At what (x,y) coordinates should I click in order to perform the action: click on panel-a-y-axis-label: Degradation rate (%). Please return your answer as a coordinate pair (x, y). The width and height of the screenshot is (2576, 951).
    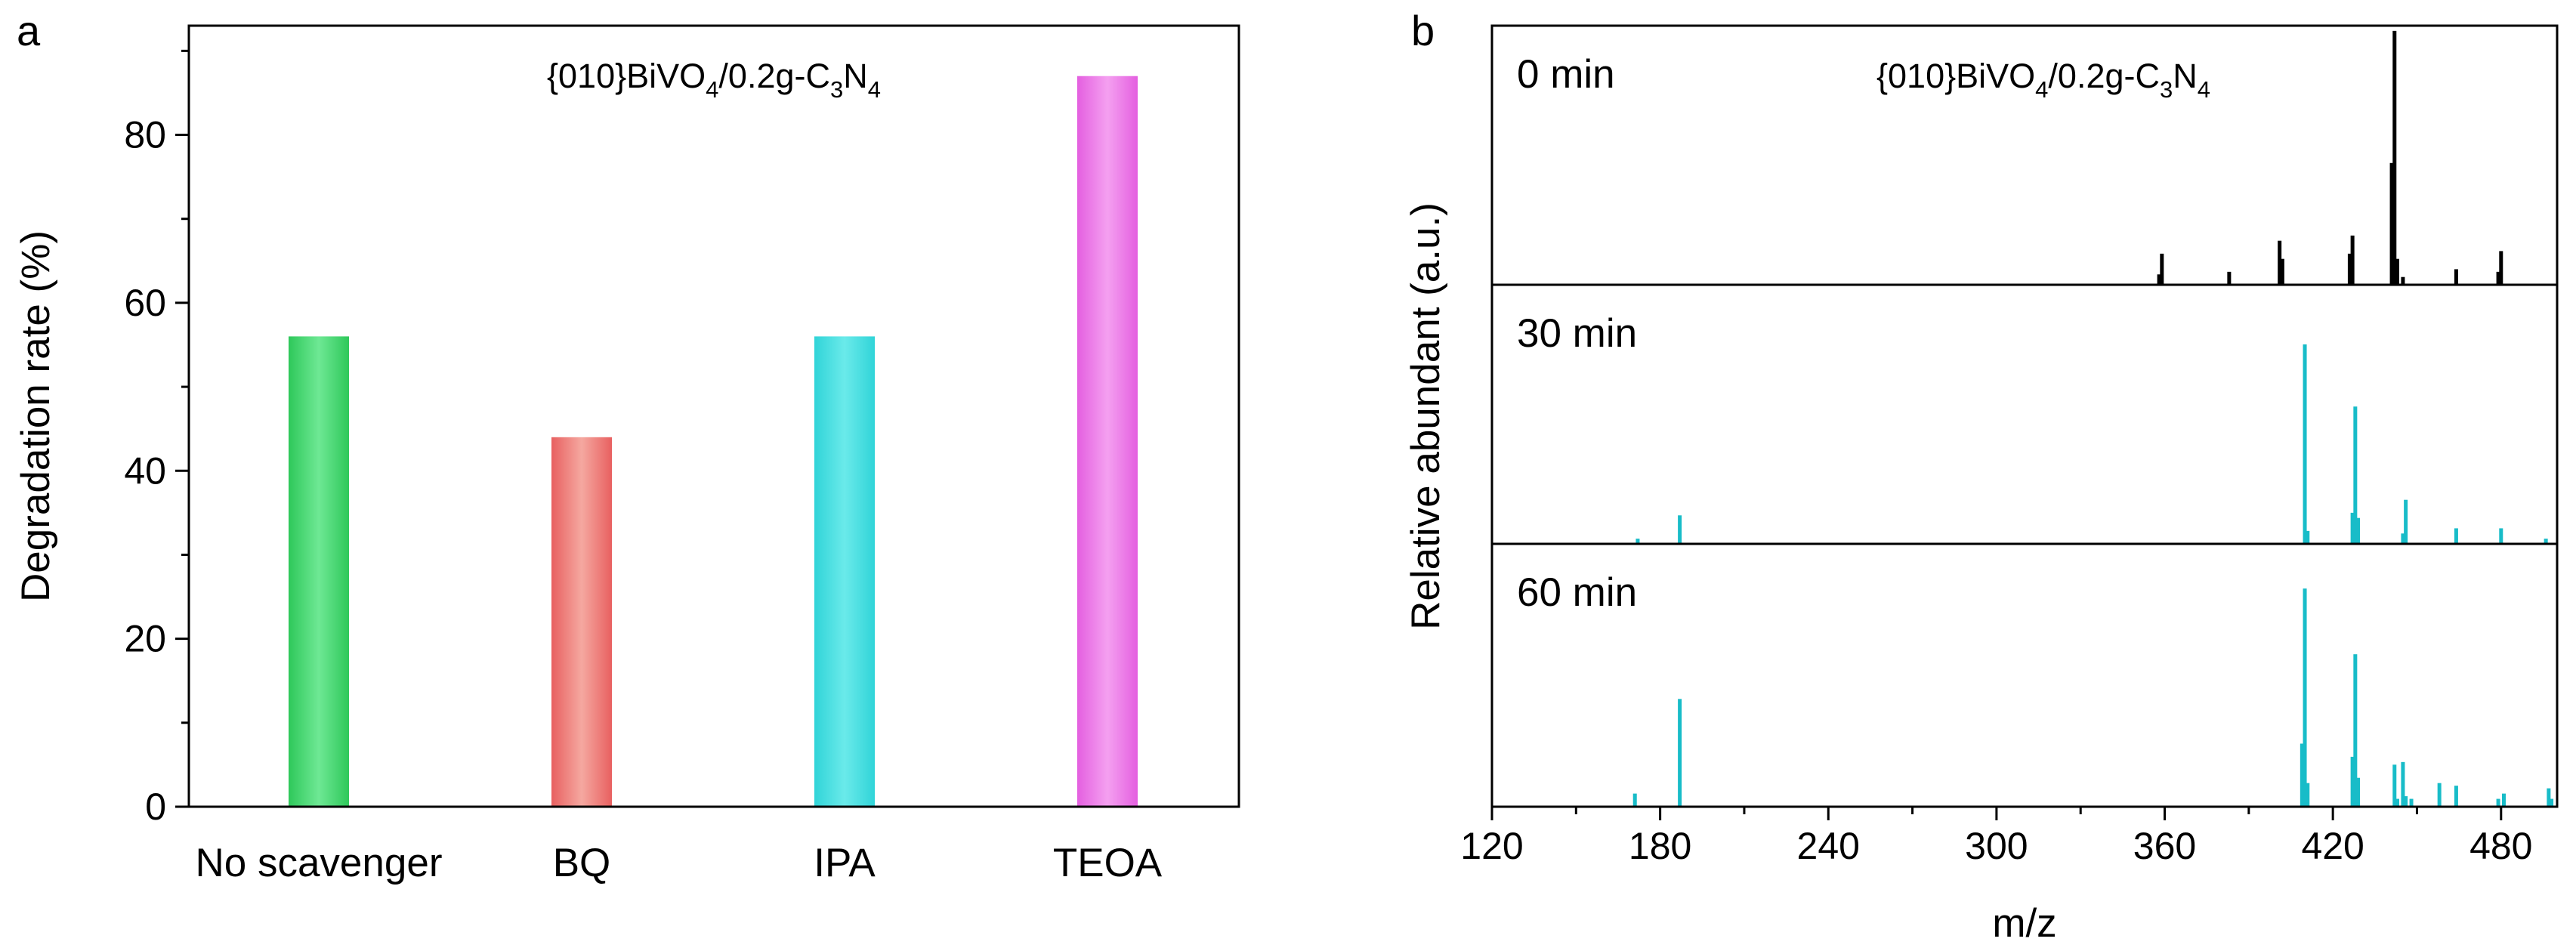
    Looking at the image, I should click on (36, 416).